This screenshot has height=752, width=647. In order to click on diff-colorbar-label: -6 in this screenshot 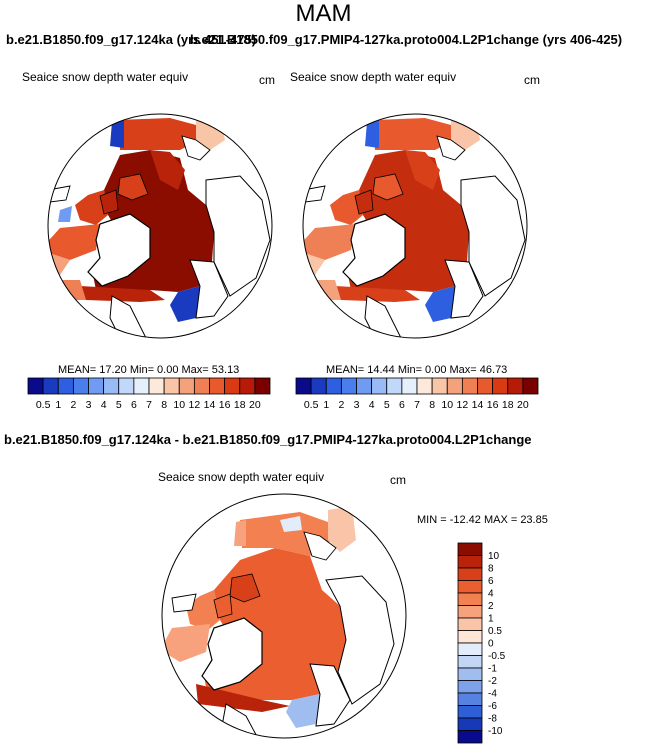, I will do `click(492, 706)`.